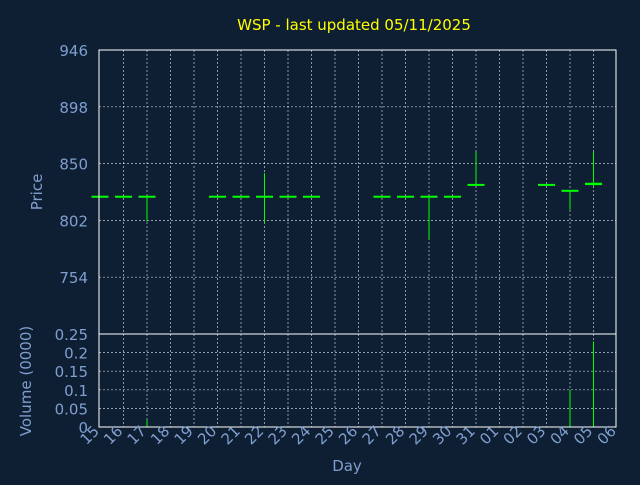  I want to click on day-tick-label: 20, so click(207, 435).